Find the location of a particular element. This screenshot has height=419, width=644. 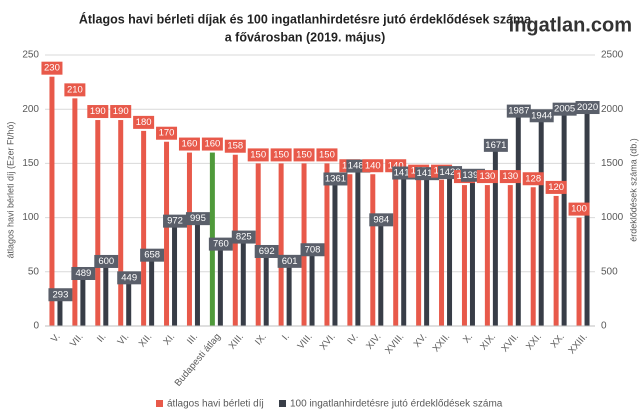

data-label: 658 is located at coordinates (152, 255).